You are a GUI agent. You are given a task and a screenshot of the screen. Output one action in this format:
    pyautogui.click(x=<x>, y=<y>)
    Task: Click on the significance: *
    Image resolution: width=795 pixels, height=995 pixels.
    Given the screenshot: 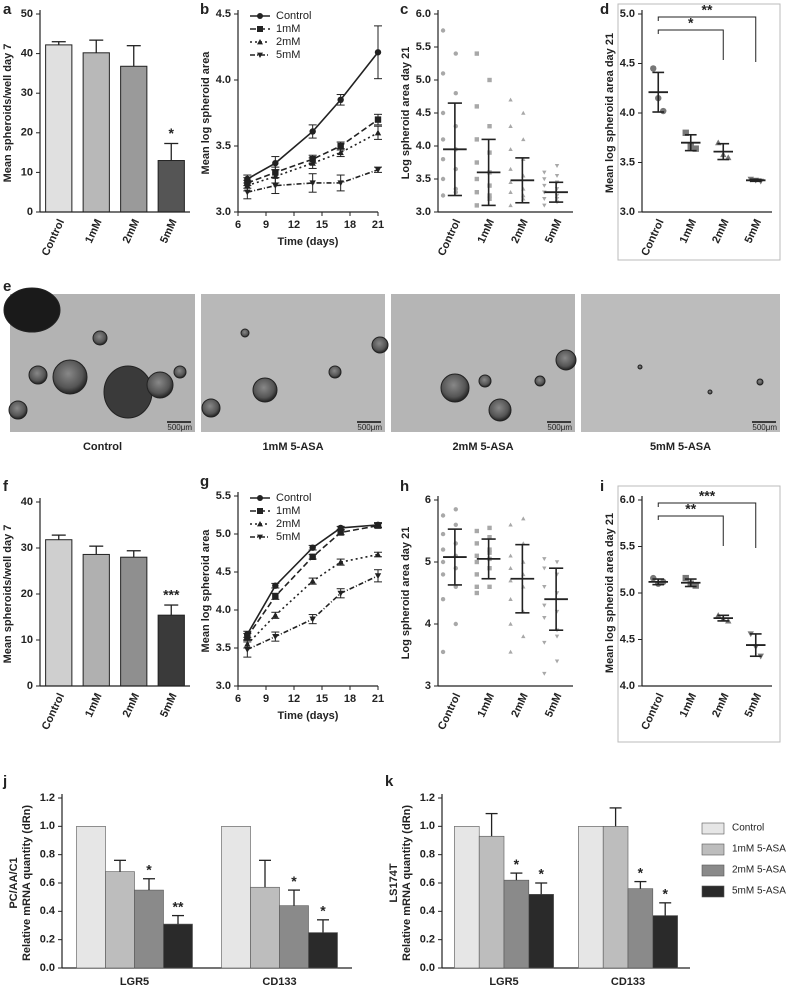 What is the action you would take?
    pyautogui.click(x=517, y=864)
    